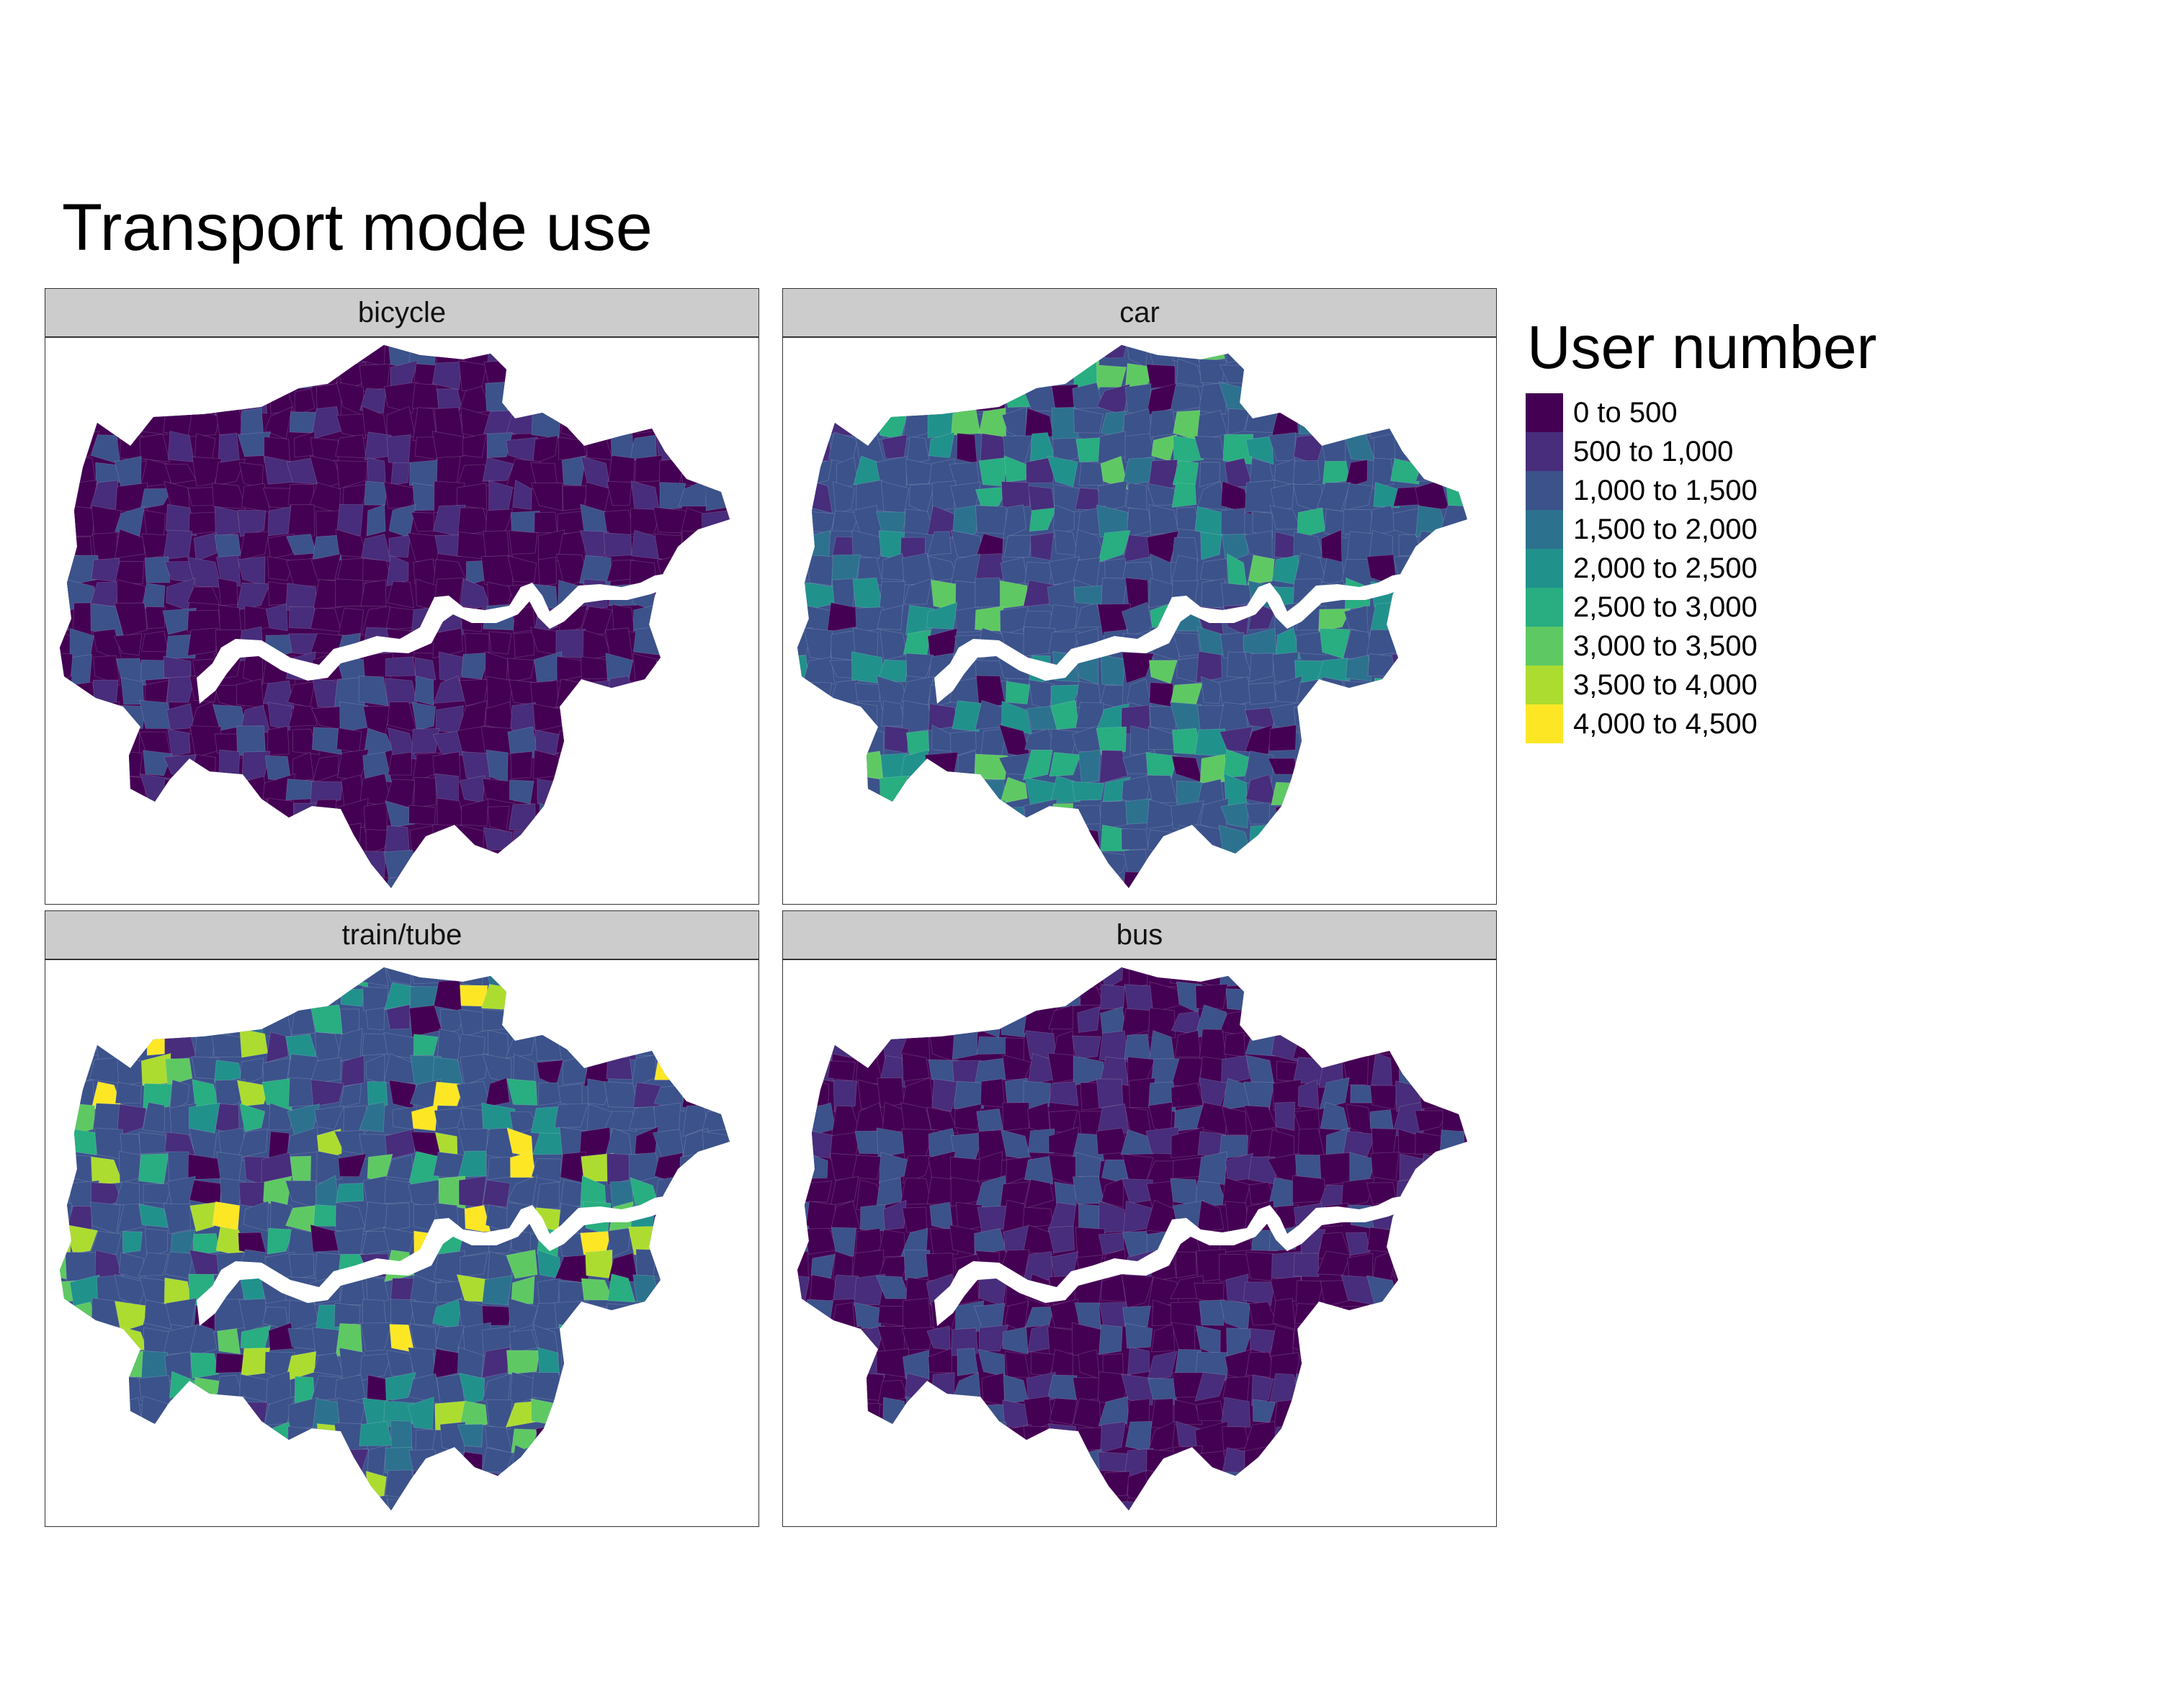 The image size is (2184, 1684). What do you see at coordinates (1139, 1243) in the screenshot?
I see `map-frame-bus` at bounding box center [1139, 1243].